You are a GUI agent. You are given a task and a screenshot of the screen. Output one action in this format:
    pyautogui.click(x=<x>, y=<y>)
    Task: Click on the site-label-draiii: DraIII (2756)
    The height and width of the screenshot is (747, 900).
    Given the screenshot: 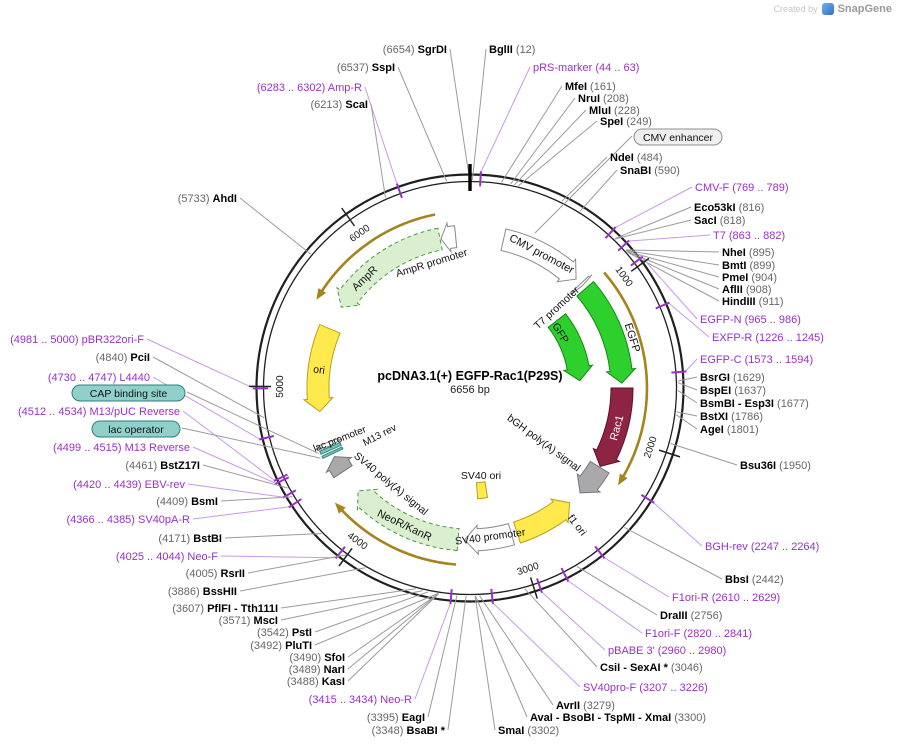 What is the action you would take?
    pyautogui.click(x=691, y=616)
    